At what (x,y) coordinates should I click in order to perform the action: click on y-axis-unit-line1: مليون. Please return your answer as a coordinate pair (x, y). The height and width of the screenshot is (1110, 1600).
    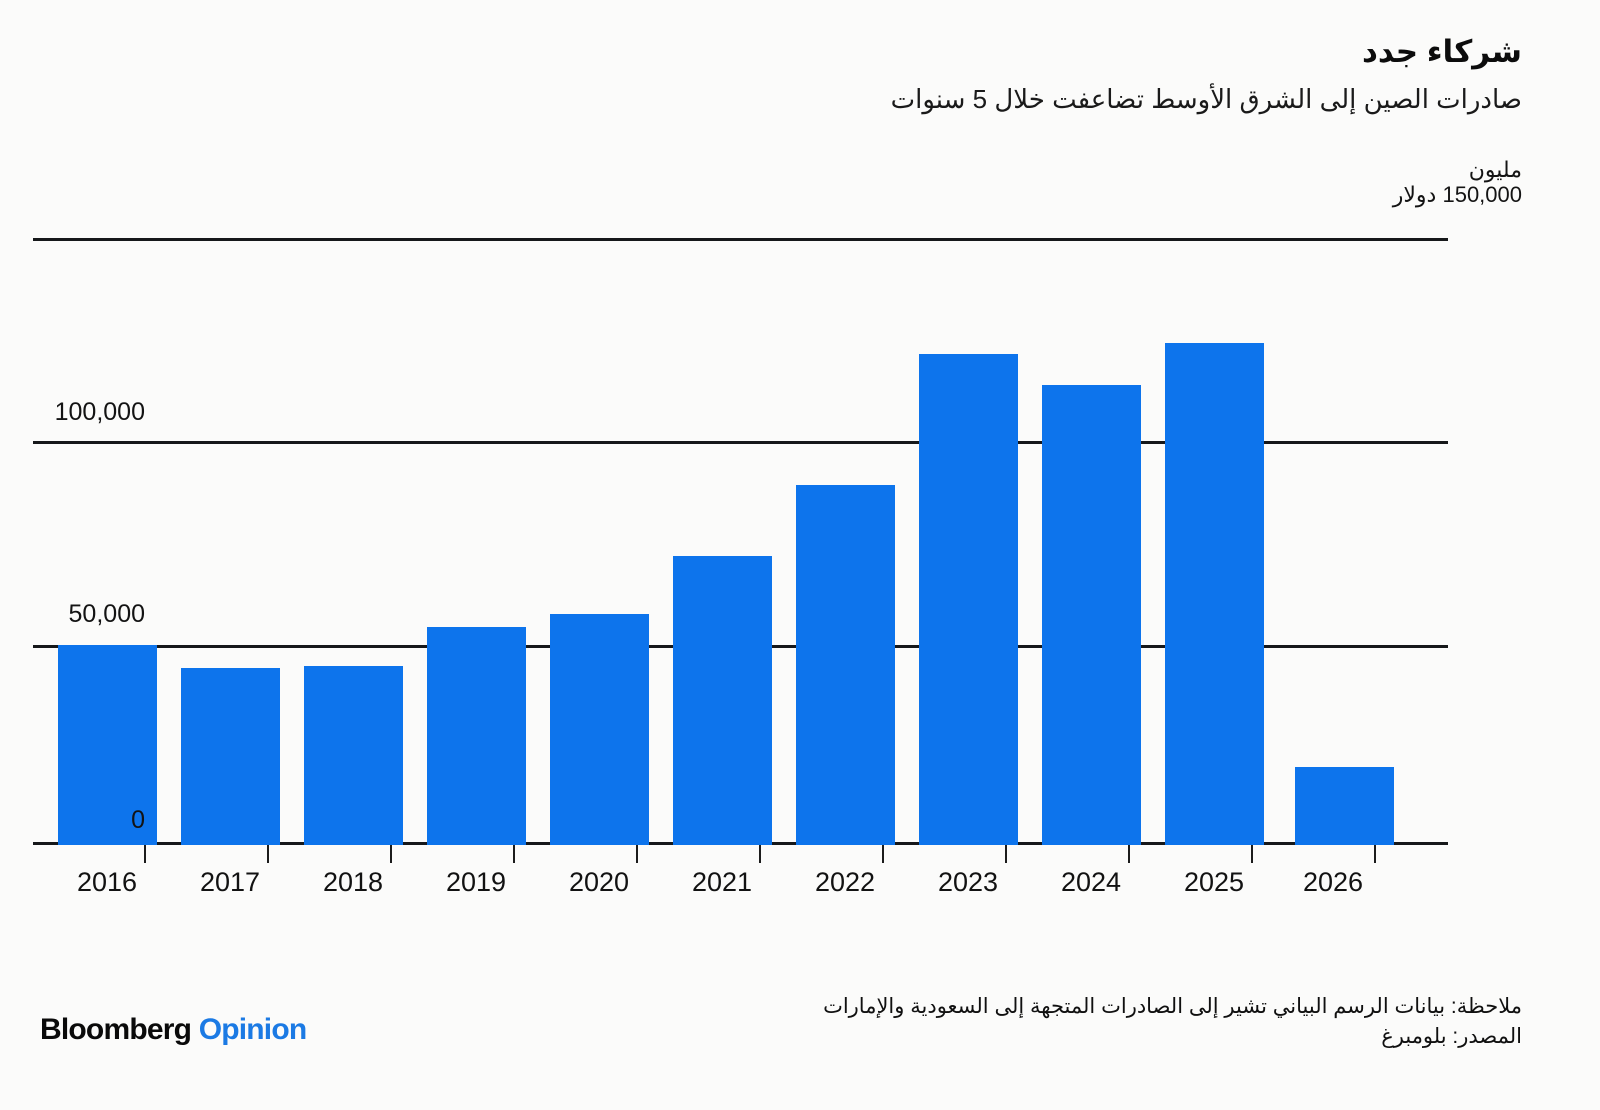
    Looking at the image, I should click on (1495, 169).